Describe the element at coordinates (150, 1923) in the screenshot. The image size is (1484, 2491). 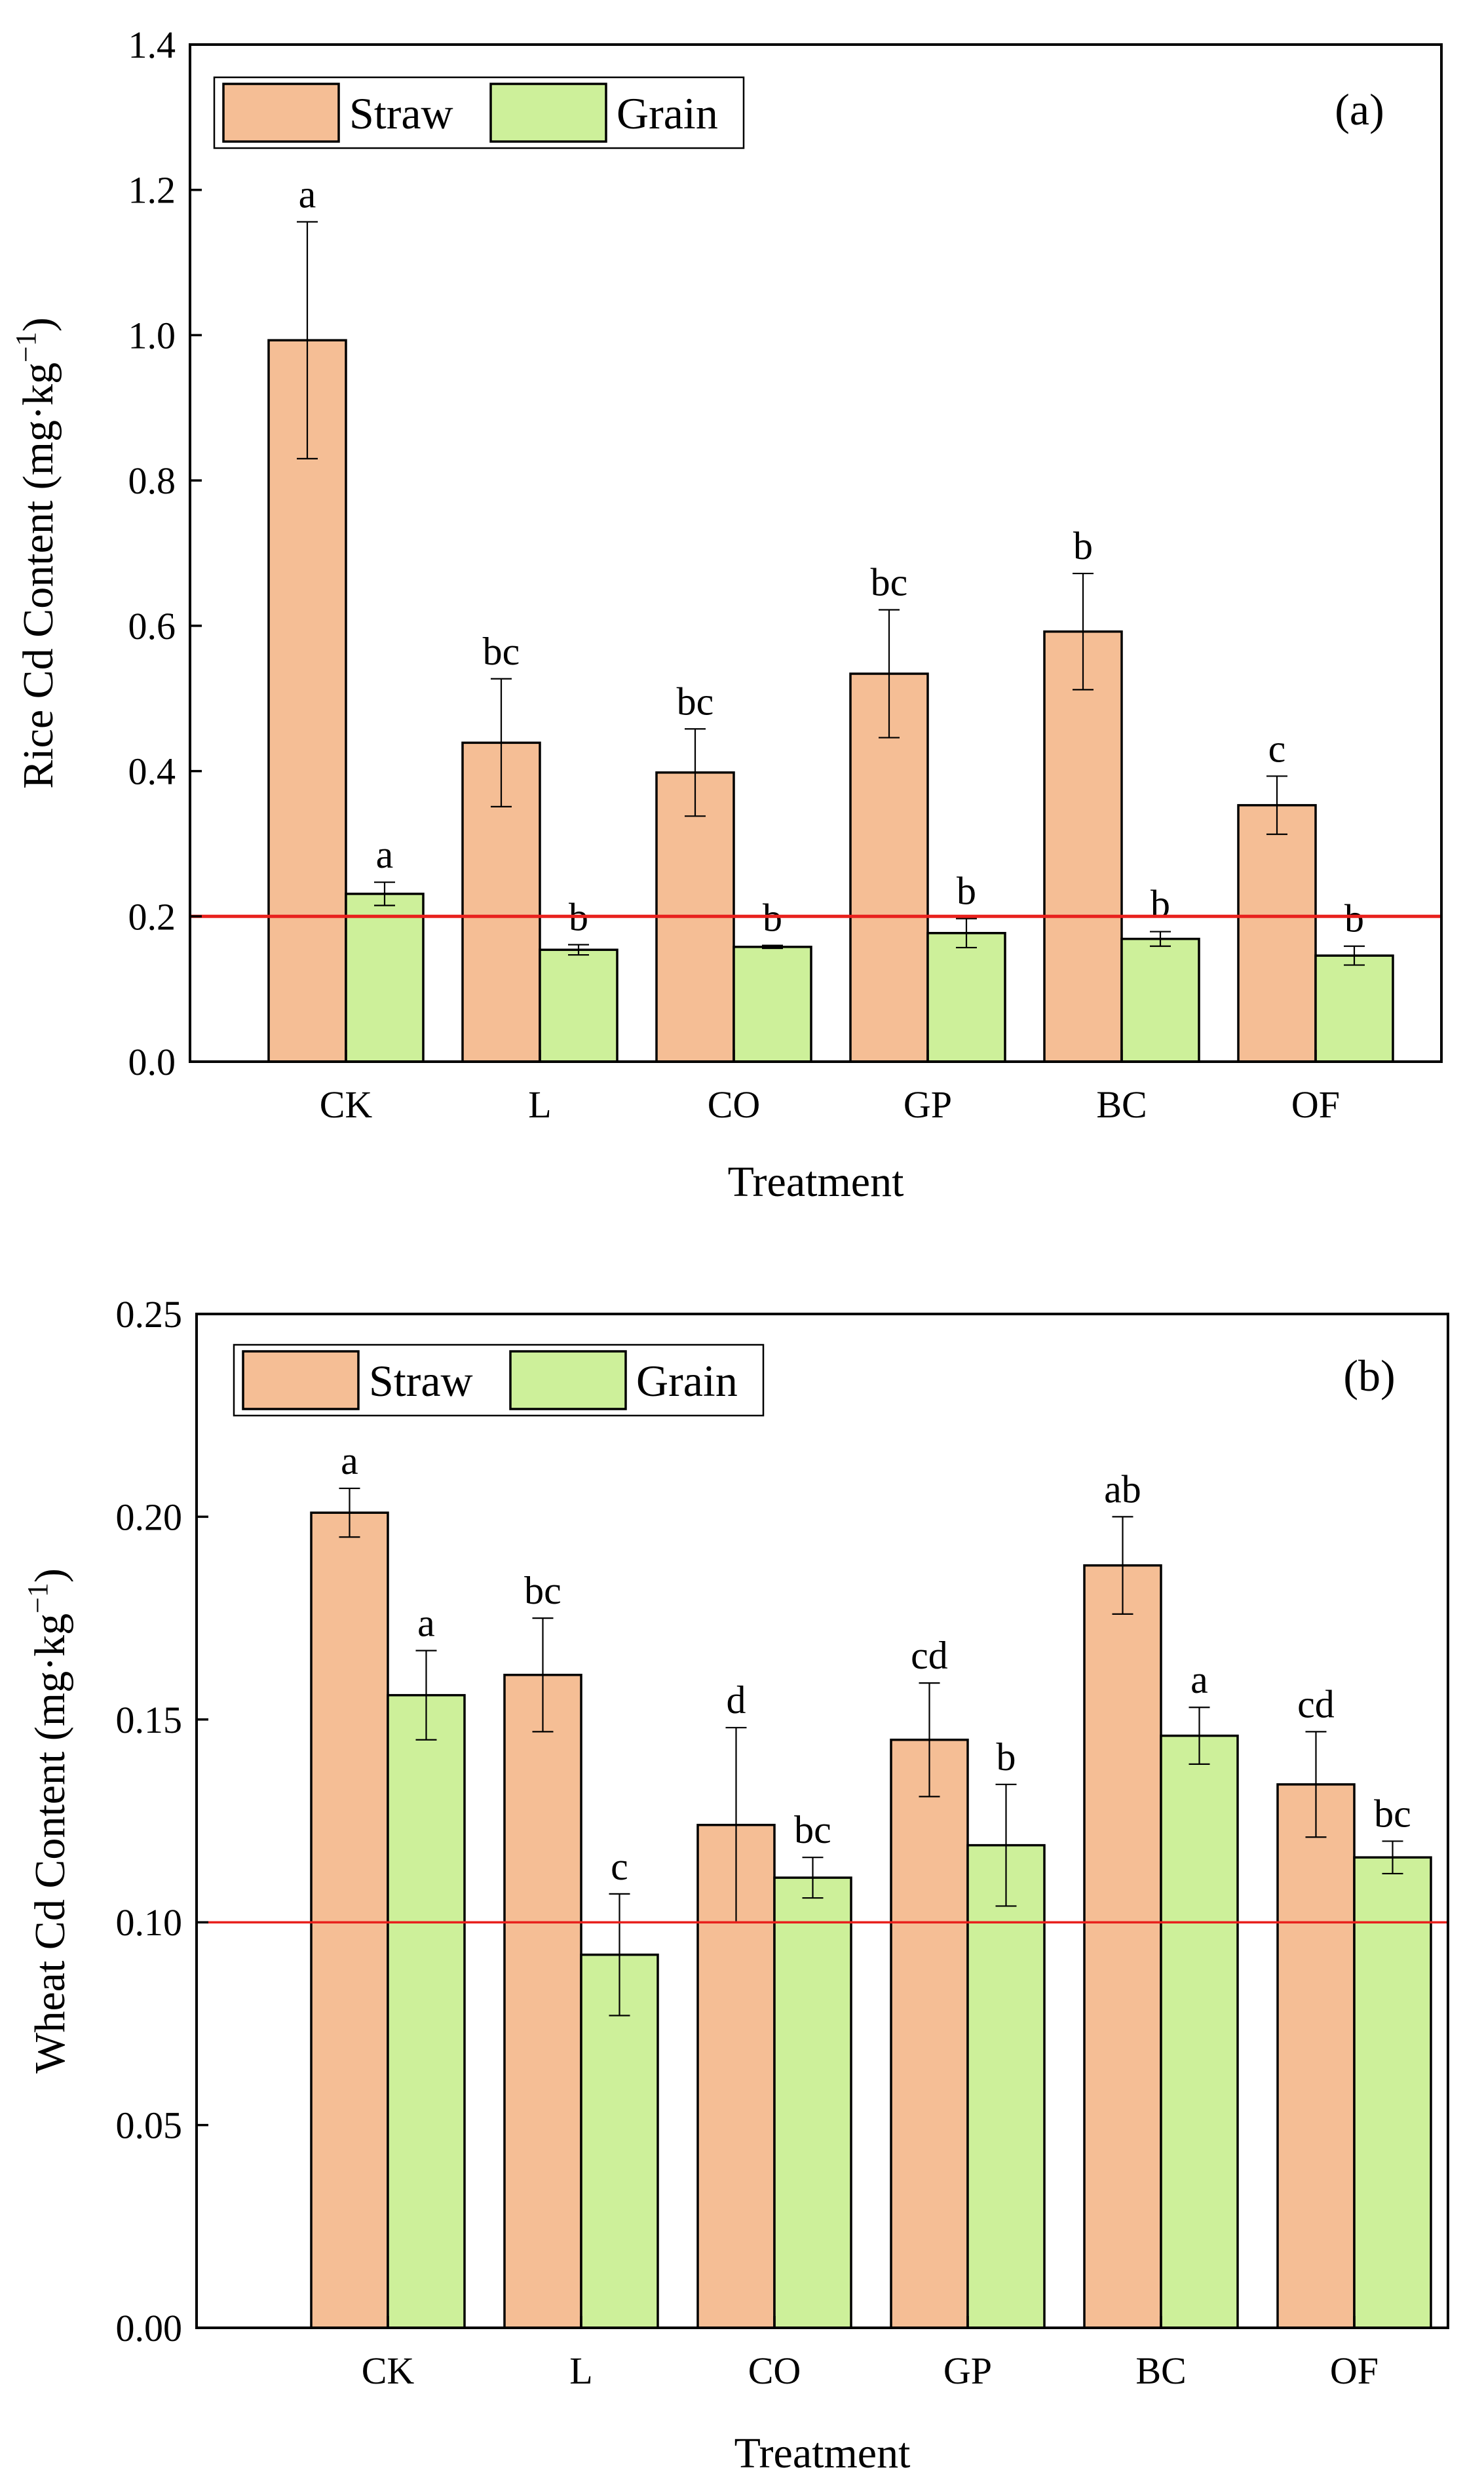
I see `y-tick-label: 0.10` at that location.